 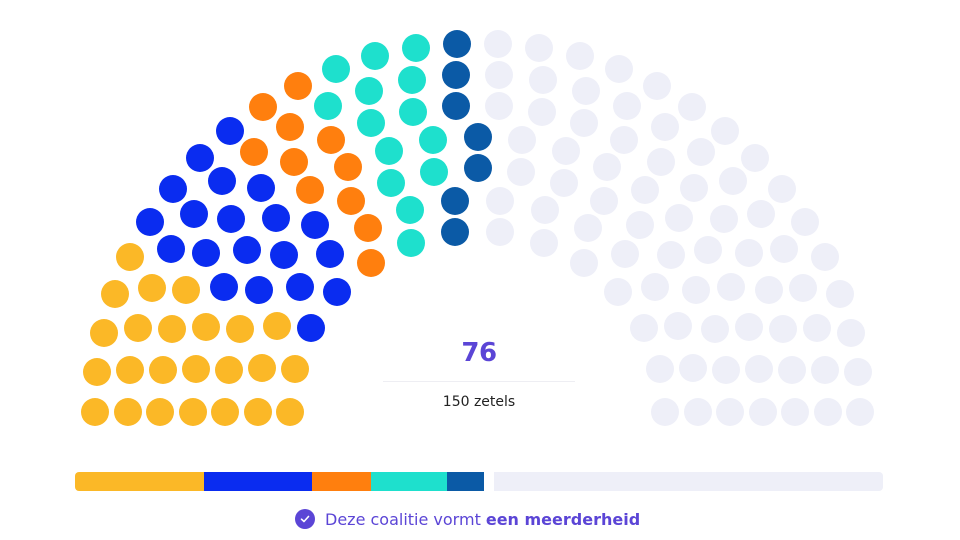 What do you see at coordinates (688, 481) in the screenshot?
I see `bar-segment-remaining` at bounding box center [688, 481].